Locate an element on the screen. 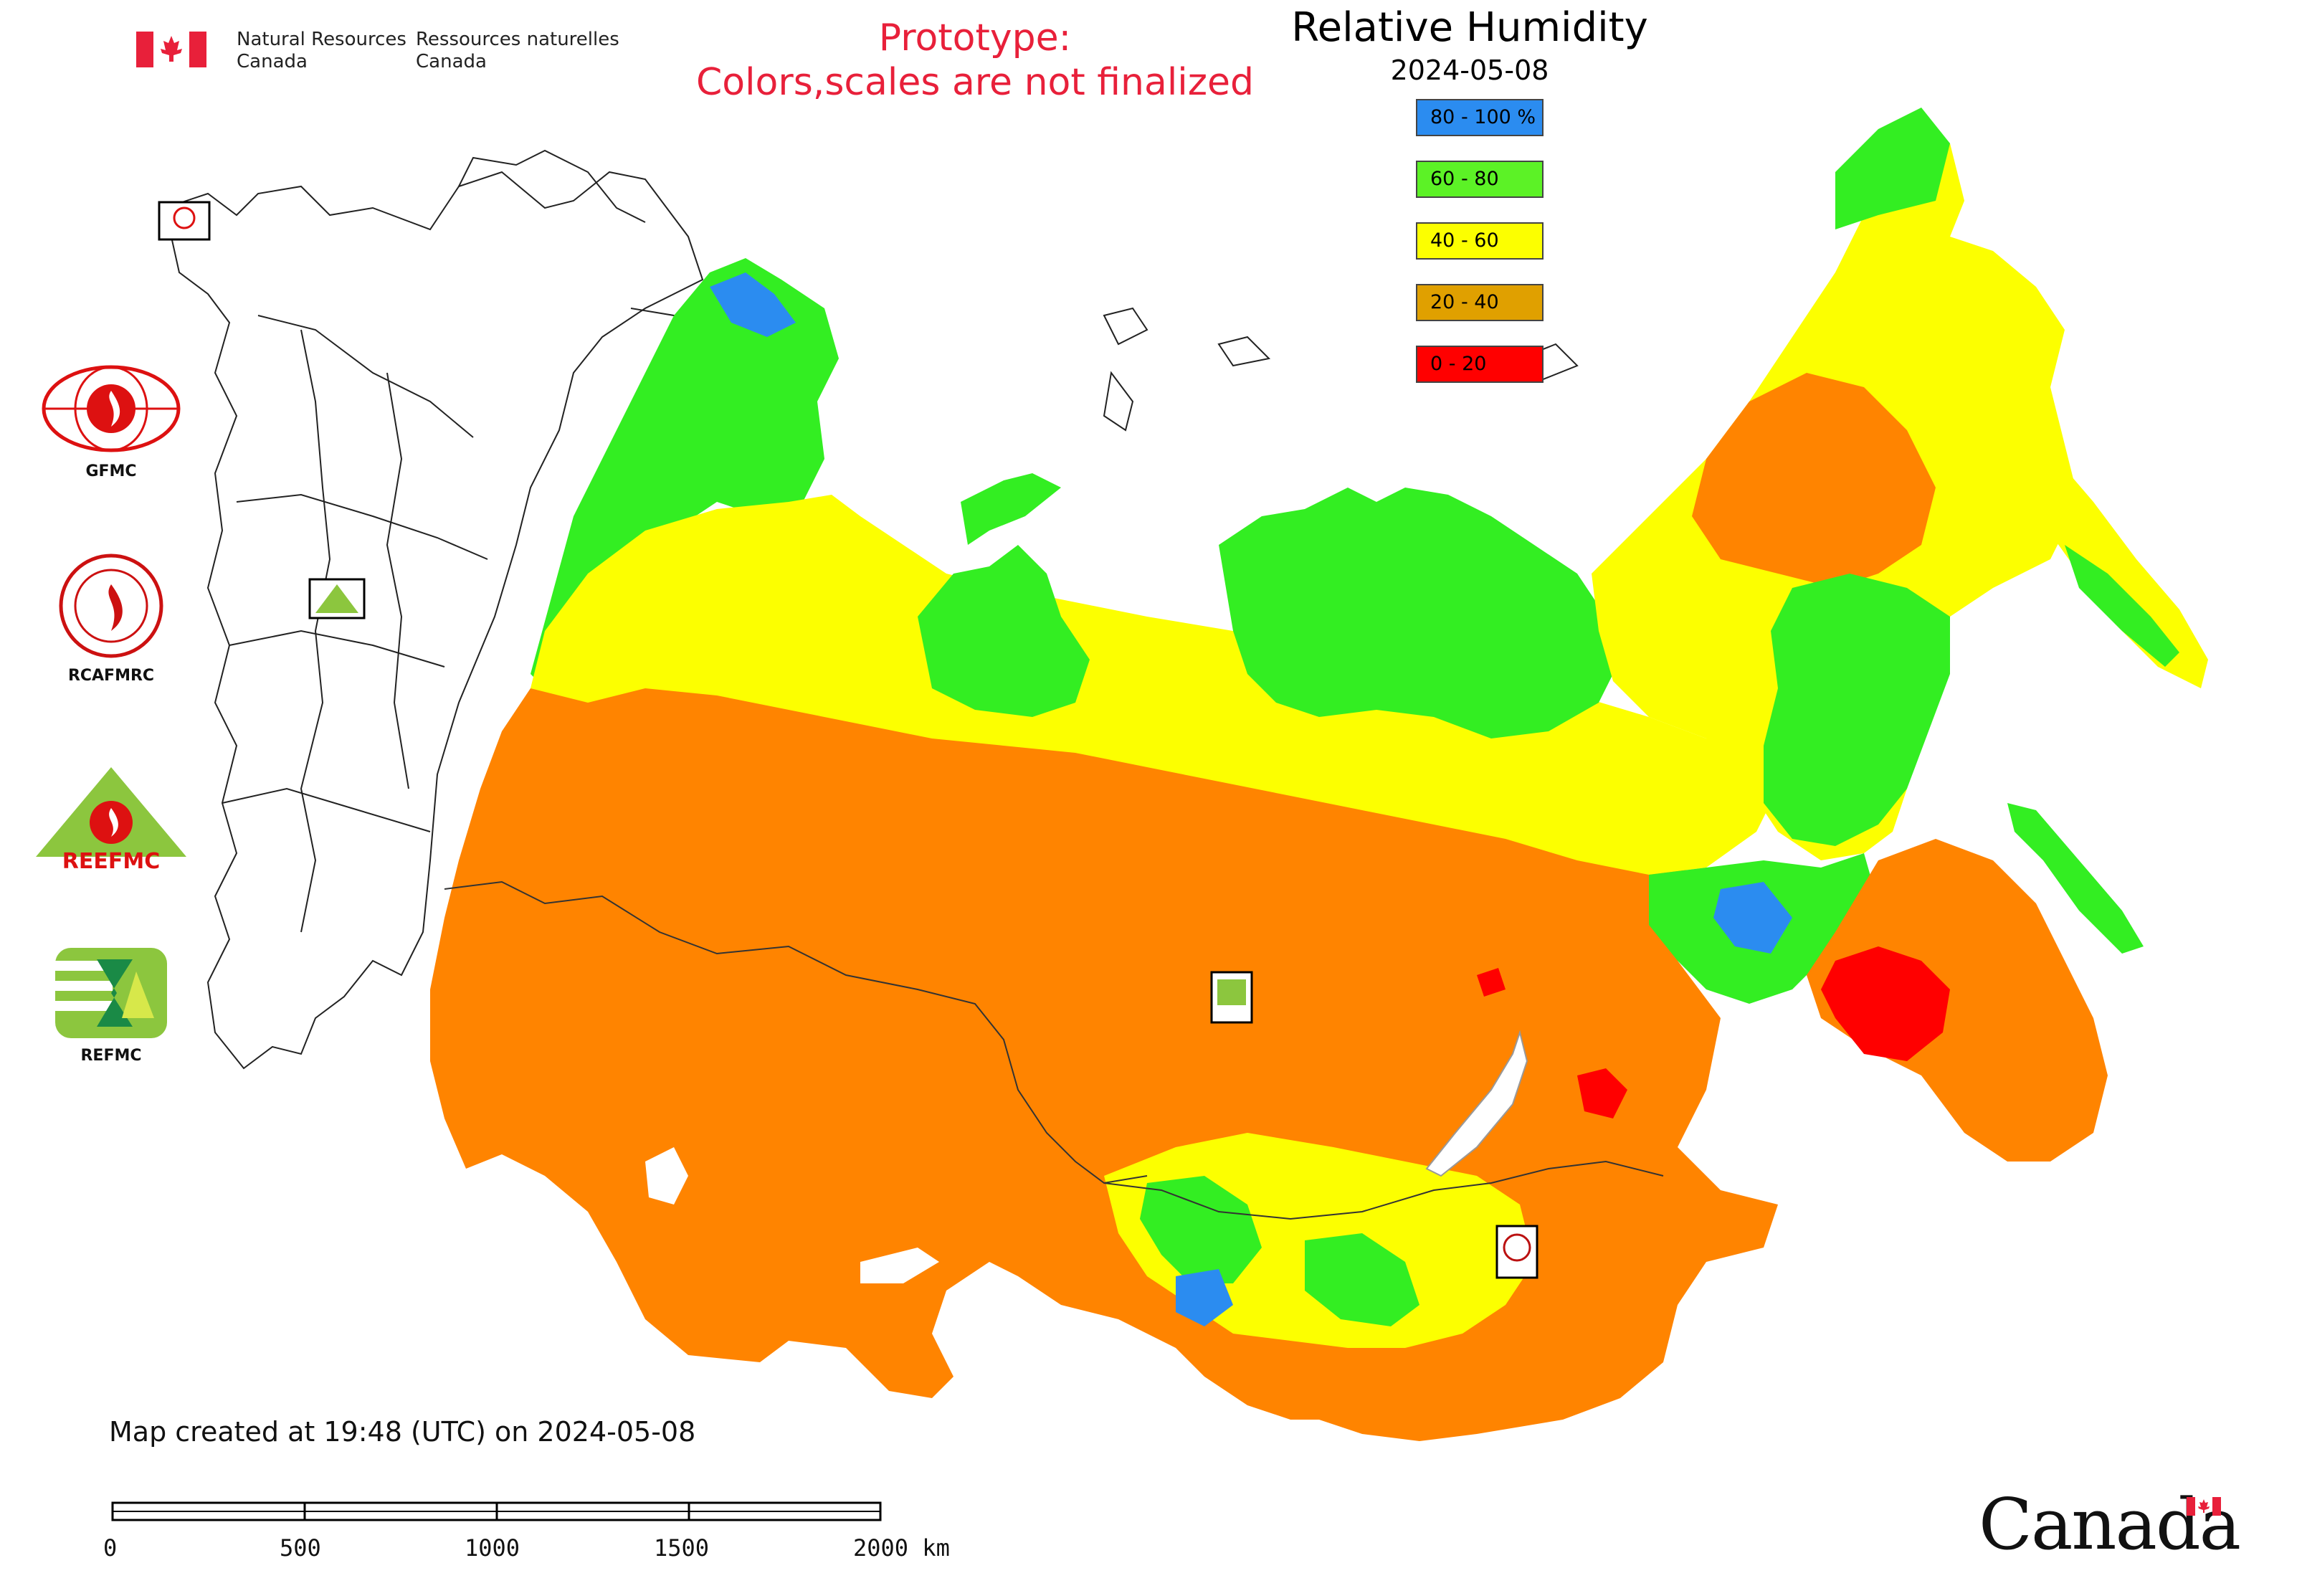  kamchatka-region is located at coordinates (2107, 559).